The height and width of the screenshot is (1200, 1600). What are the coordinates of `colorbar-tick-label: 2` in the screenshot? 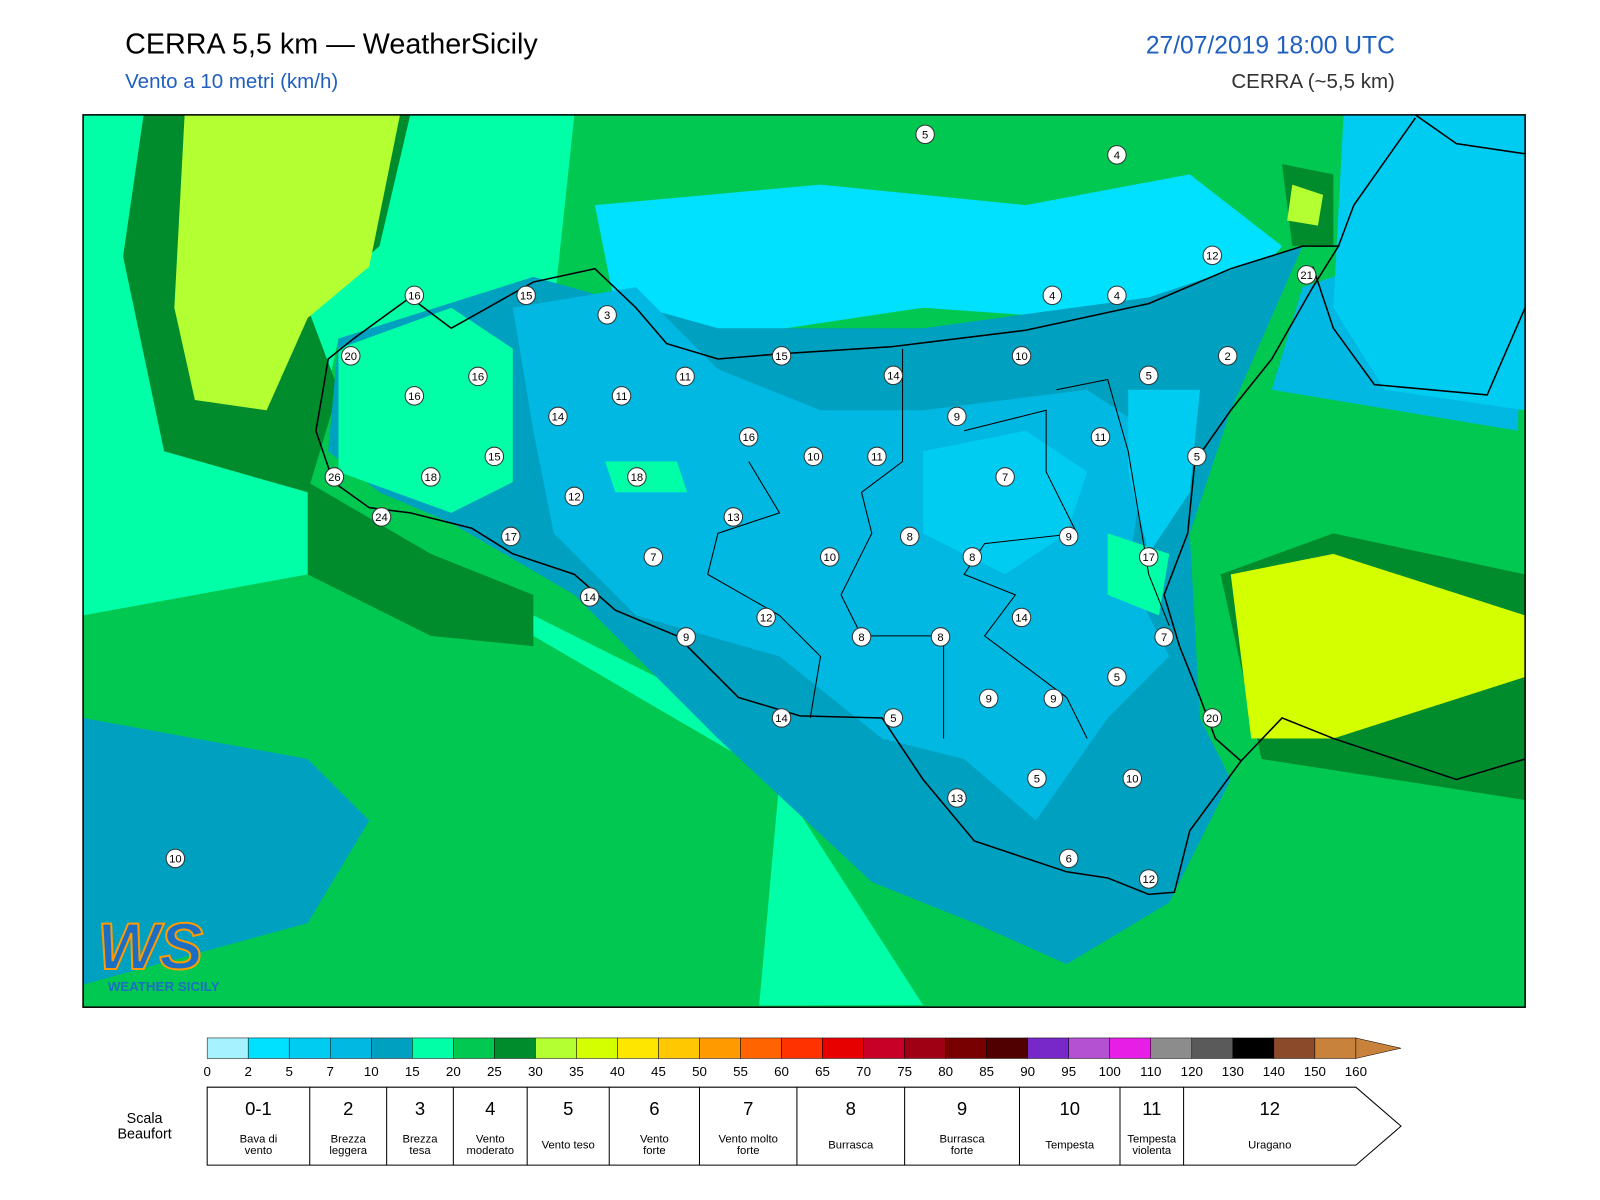 It's located at (247, 1071).